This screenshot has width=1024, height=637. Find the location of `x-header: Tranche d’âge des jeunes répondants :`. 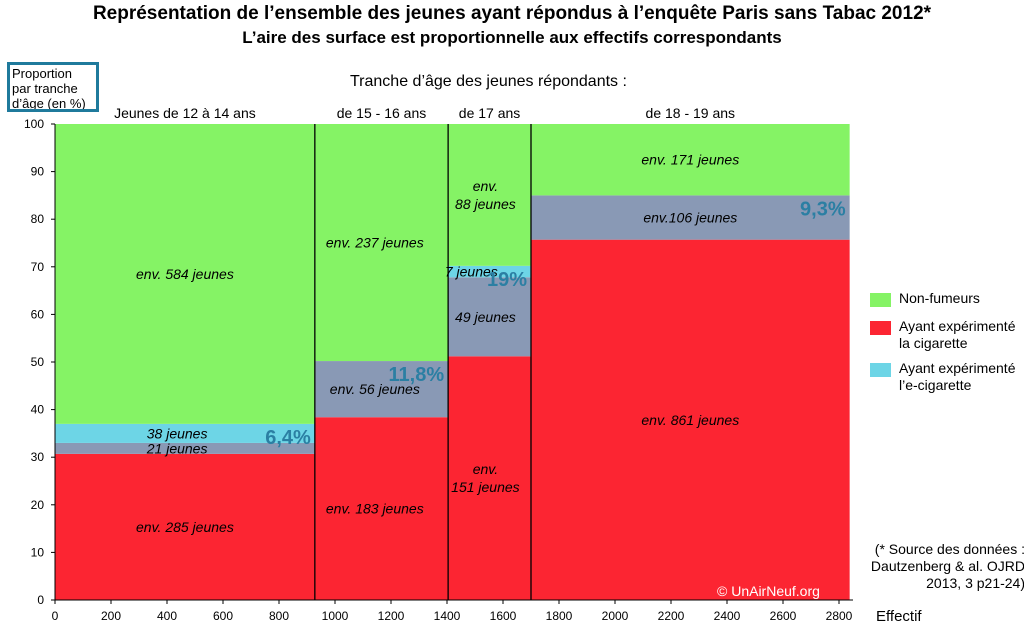

x-header: Tranche d’âge des jeunes répondants : is located at coordinates (488, 81).